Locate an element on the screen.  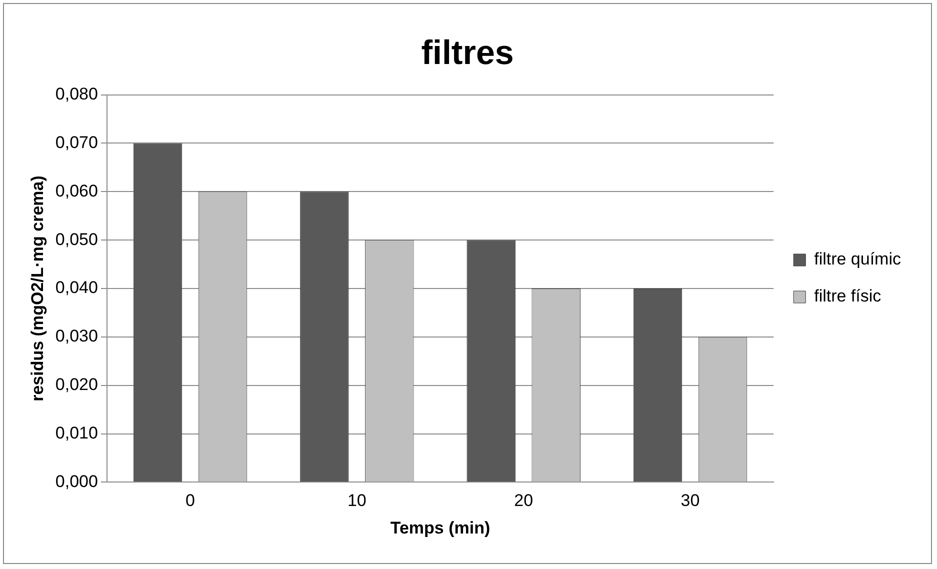
y-tick-label: 0,060 is located at coordinates (76, 190).